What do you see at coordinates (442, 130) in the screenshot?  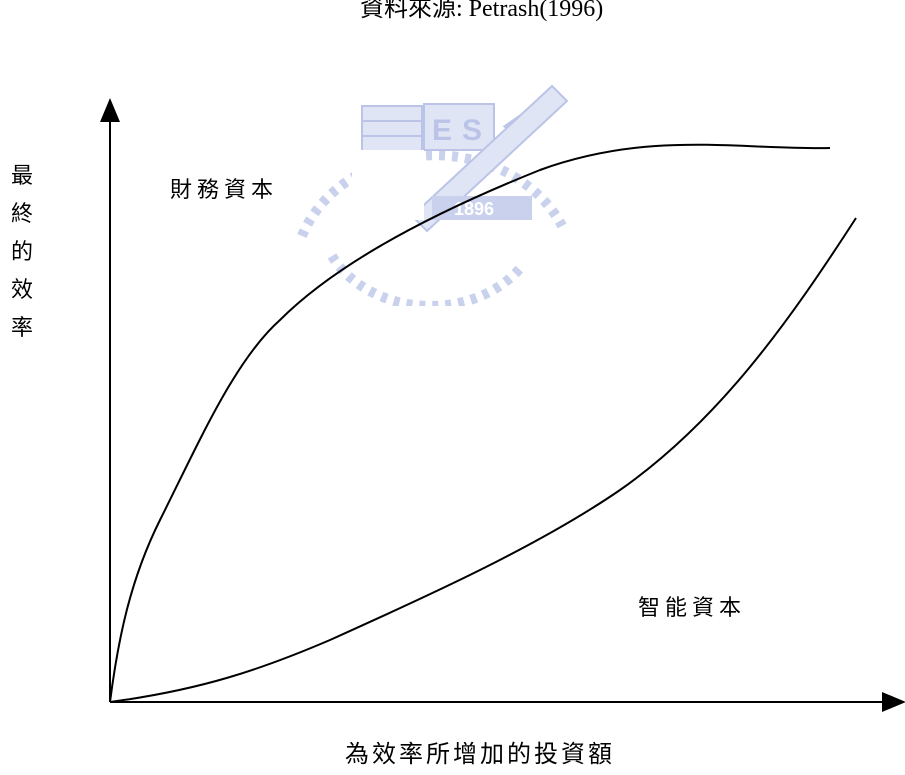 I see `seal-letter-e: E` at bounding box center [442, 130].